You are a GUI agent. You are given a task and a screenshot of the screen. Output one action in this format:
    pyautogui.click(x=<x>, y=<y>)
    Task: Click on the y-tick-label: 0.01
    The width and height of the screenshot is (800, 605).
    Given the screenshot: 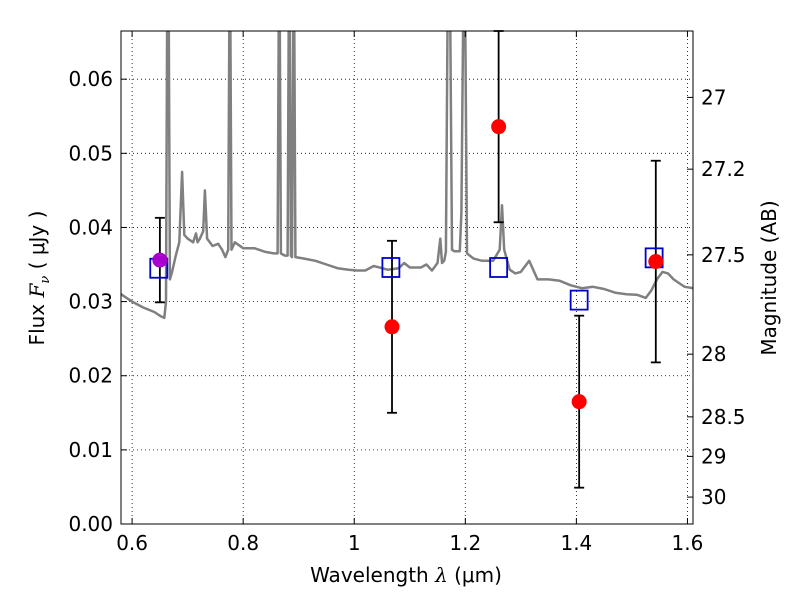 What is the action you would take?
    pyautogui.click(x=90, y=450)
    